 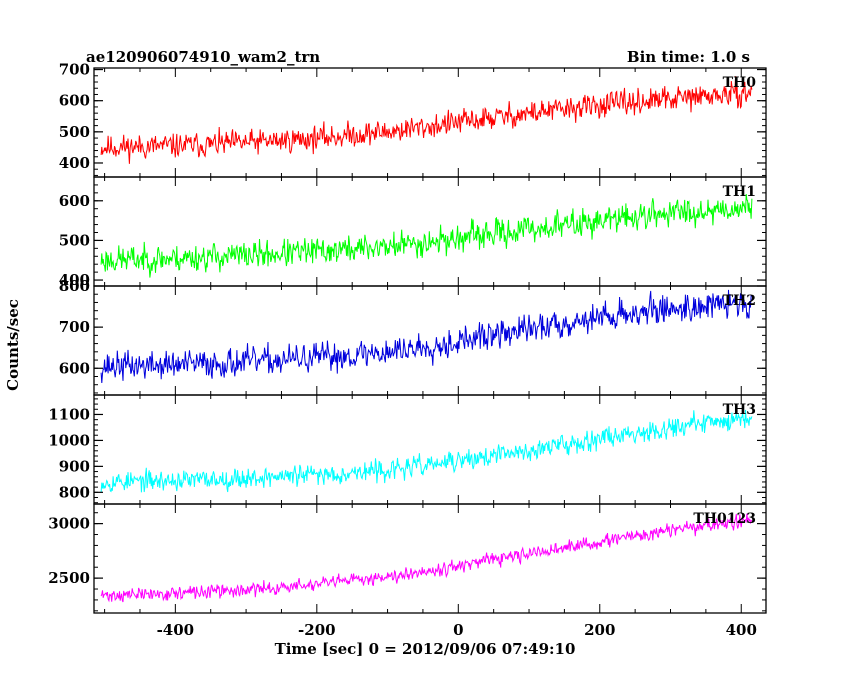 I want to click on panel-th2: 600 700 800 TH2, so click(x=413, y=336).